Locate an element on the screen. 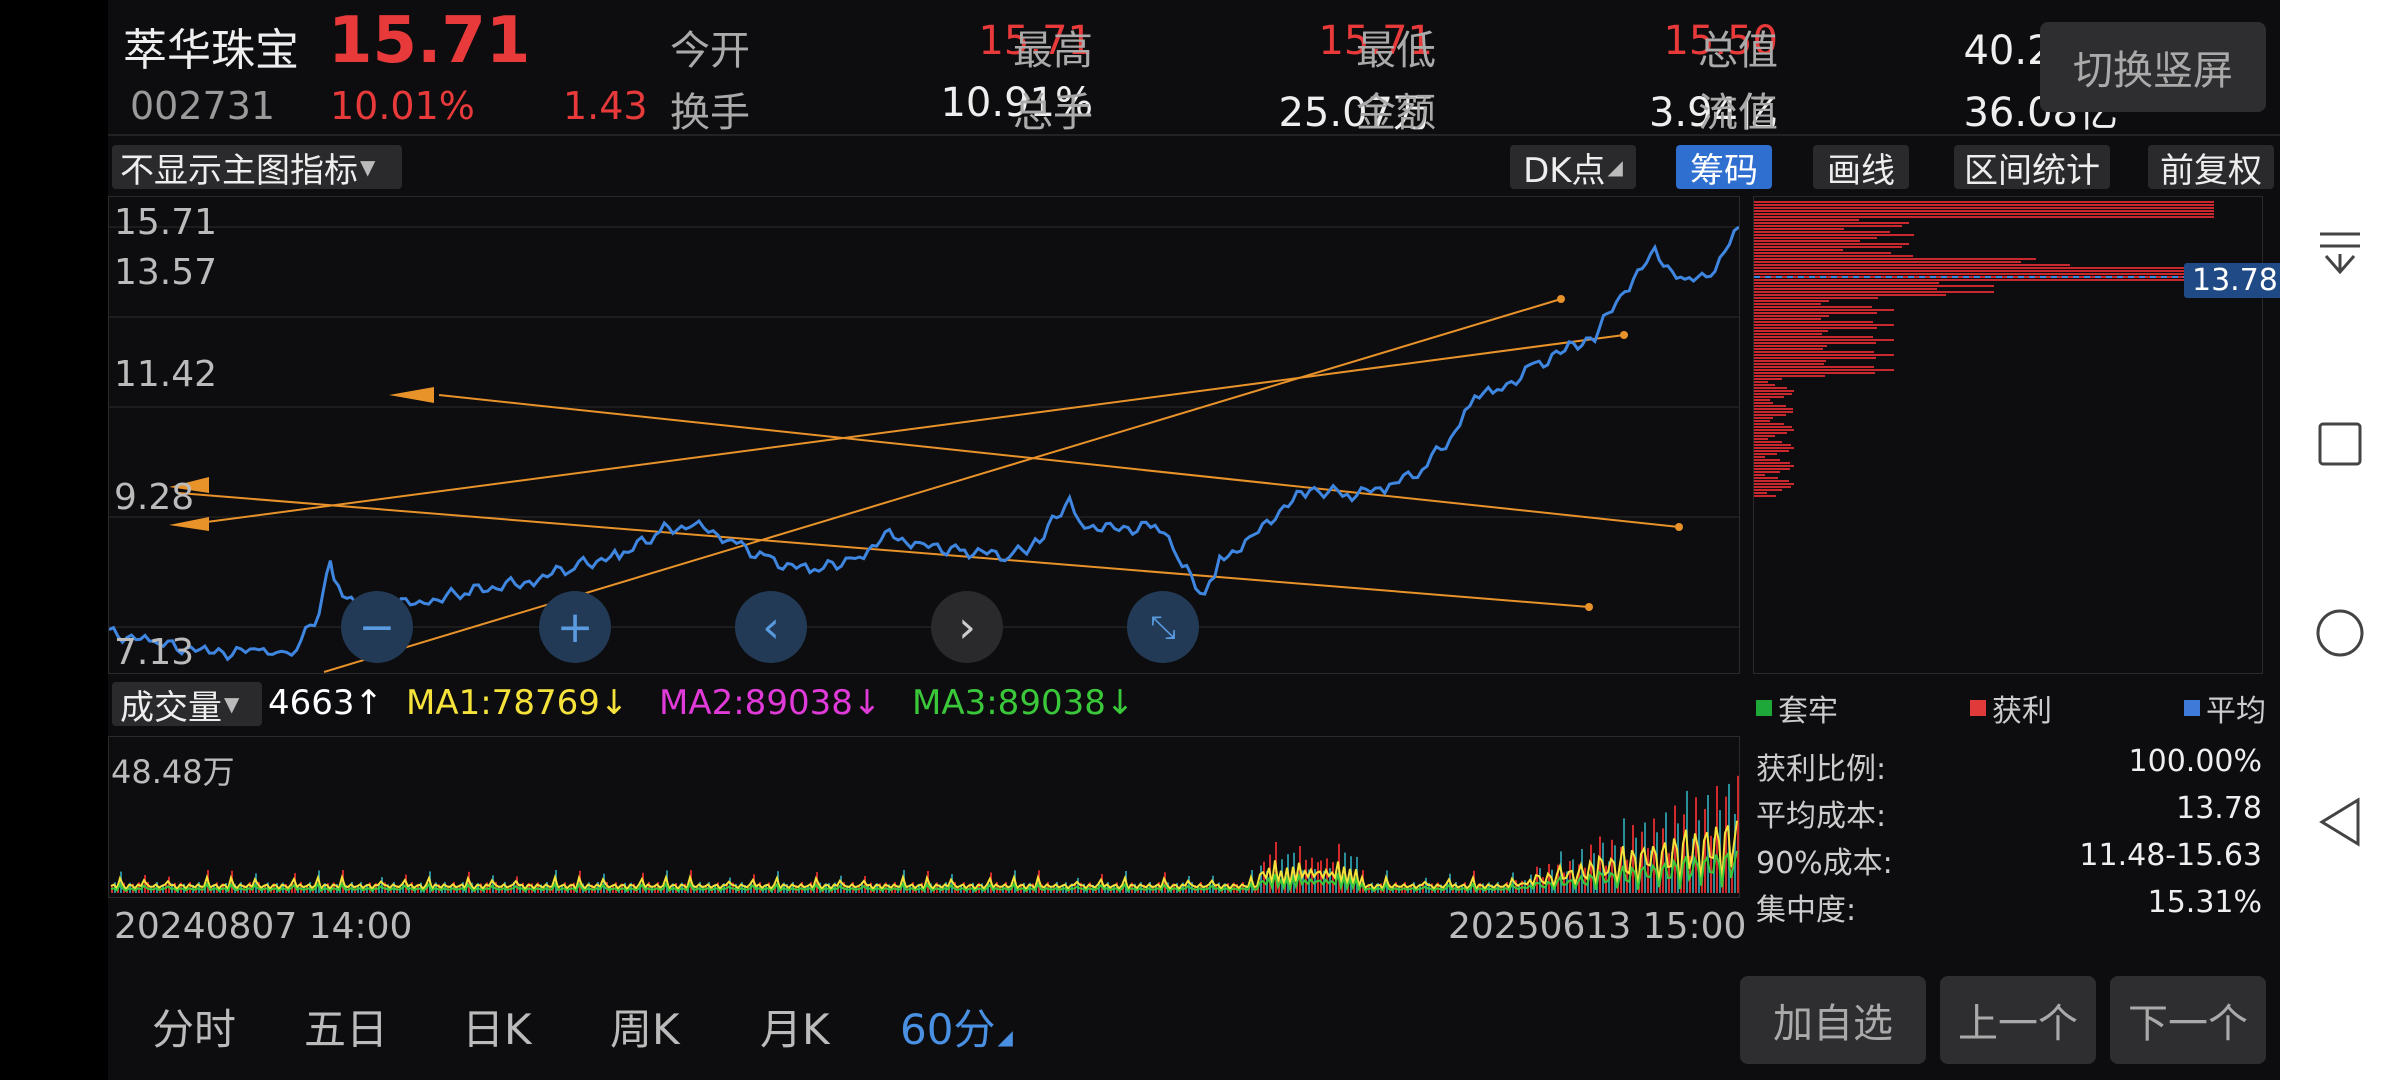 This screenshot has height=1080, width=2400. draw-line-button: 画线 is located at coordinates (1861, 168).